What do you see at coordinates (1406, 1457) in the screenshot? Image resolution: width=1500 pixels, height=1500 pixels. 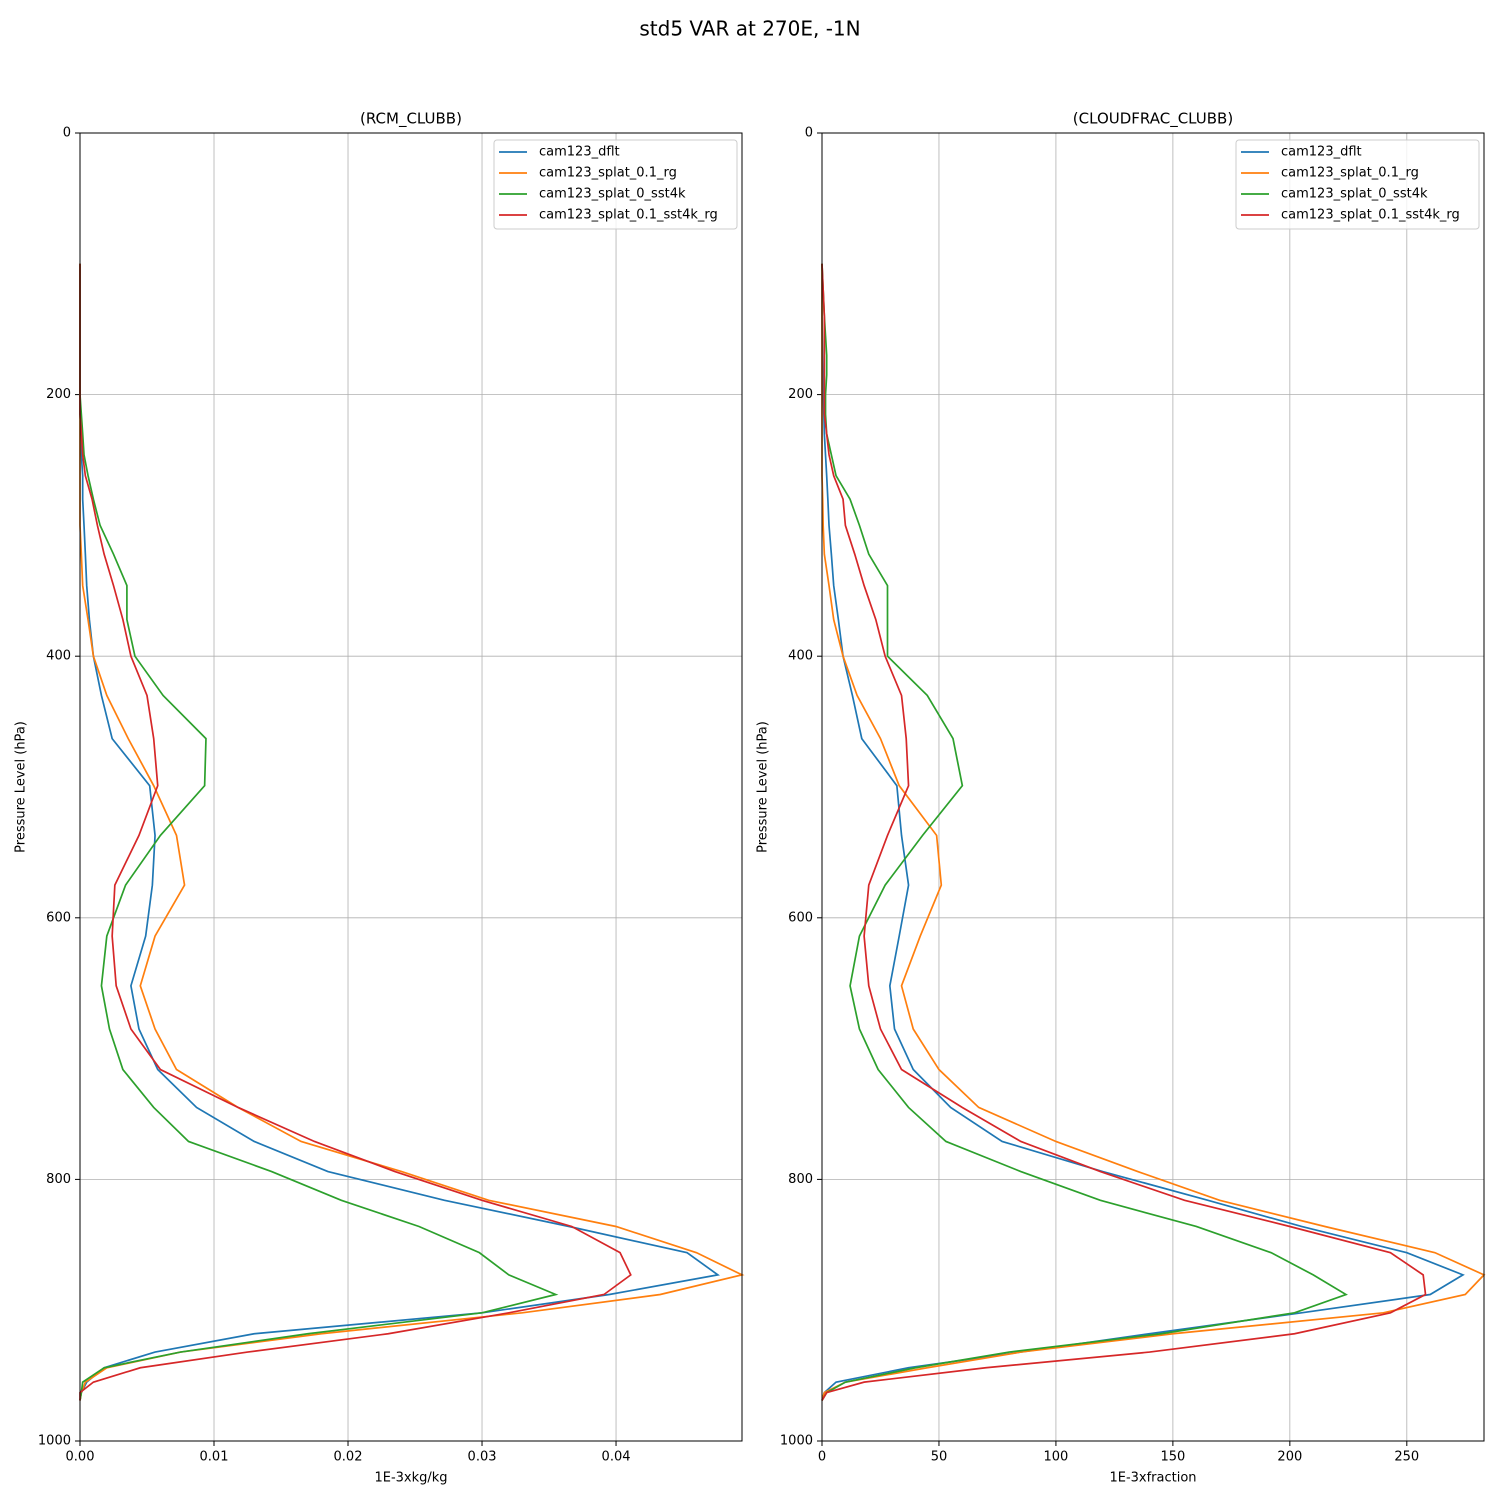 I see `x-tick-label: 250` at bounding box center [1406, 1457].